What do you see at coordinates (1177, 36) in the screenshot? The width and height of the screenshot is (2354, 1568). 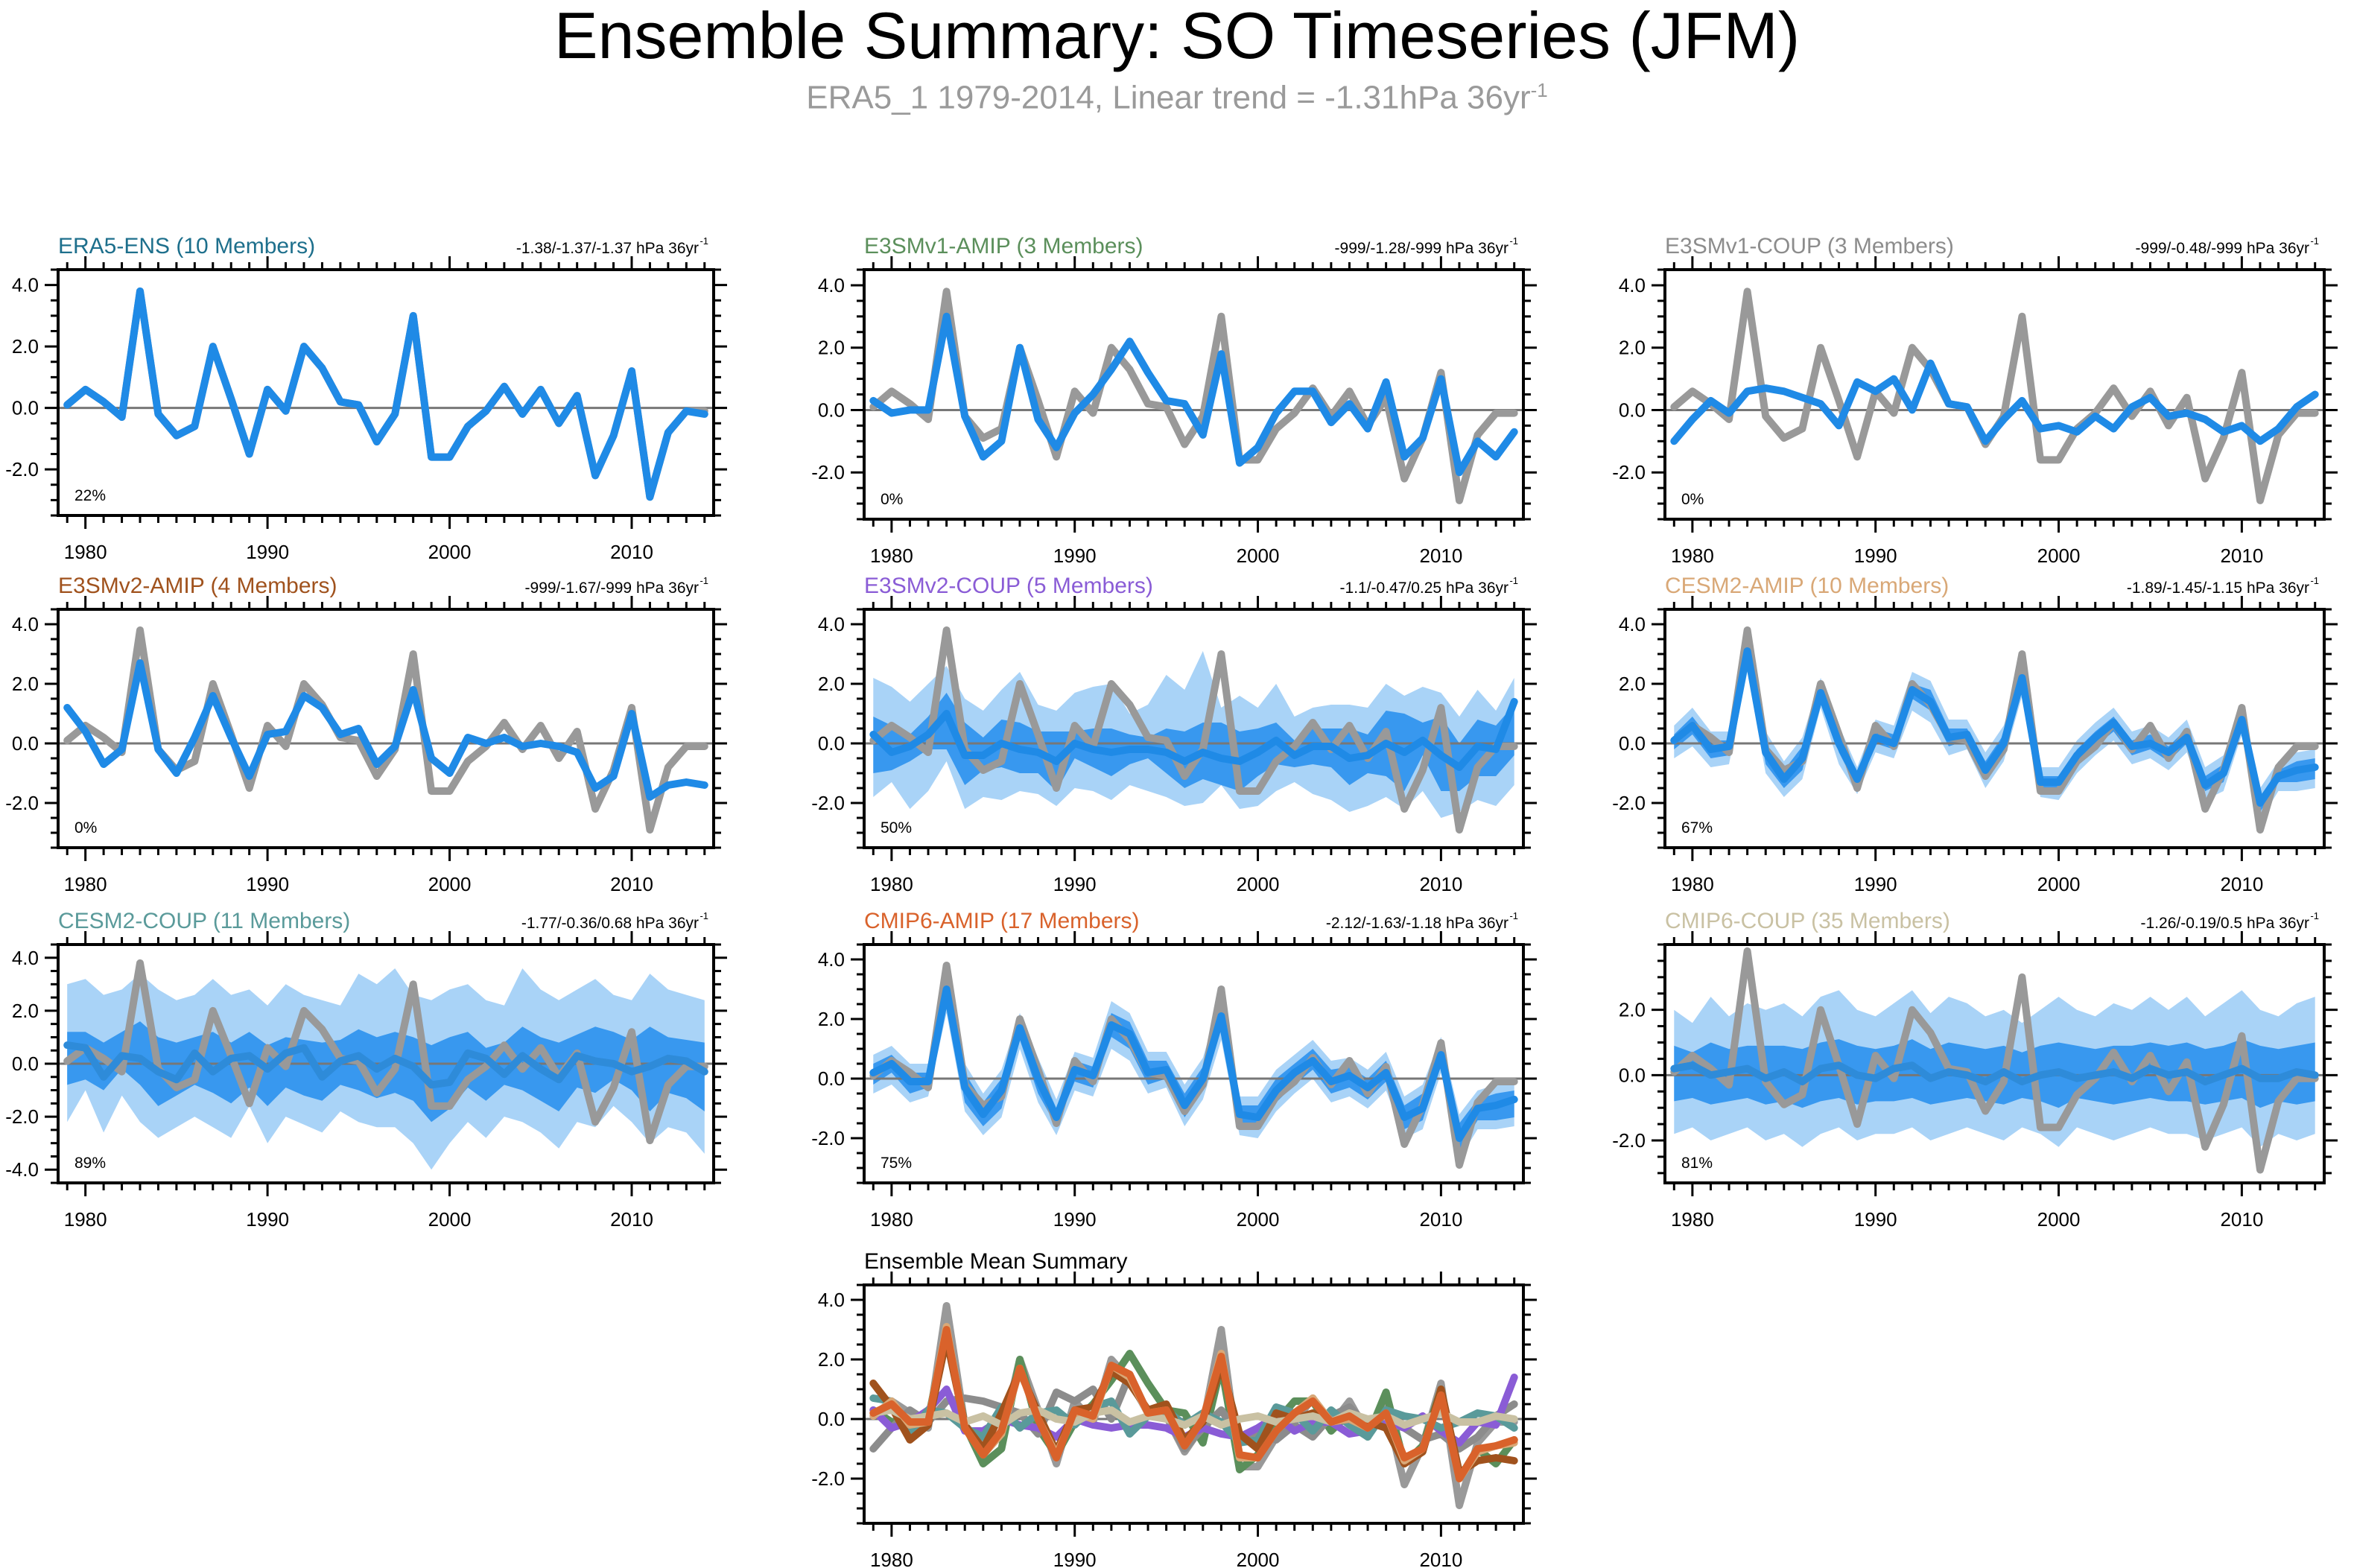 I see `figure-title: Ensemble Summary: SO Timeseries (JFM)` at bounding box center [1177, 36].